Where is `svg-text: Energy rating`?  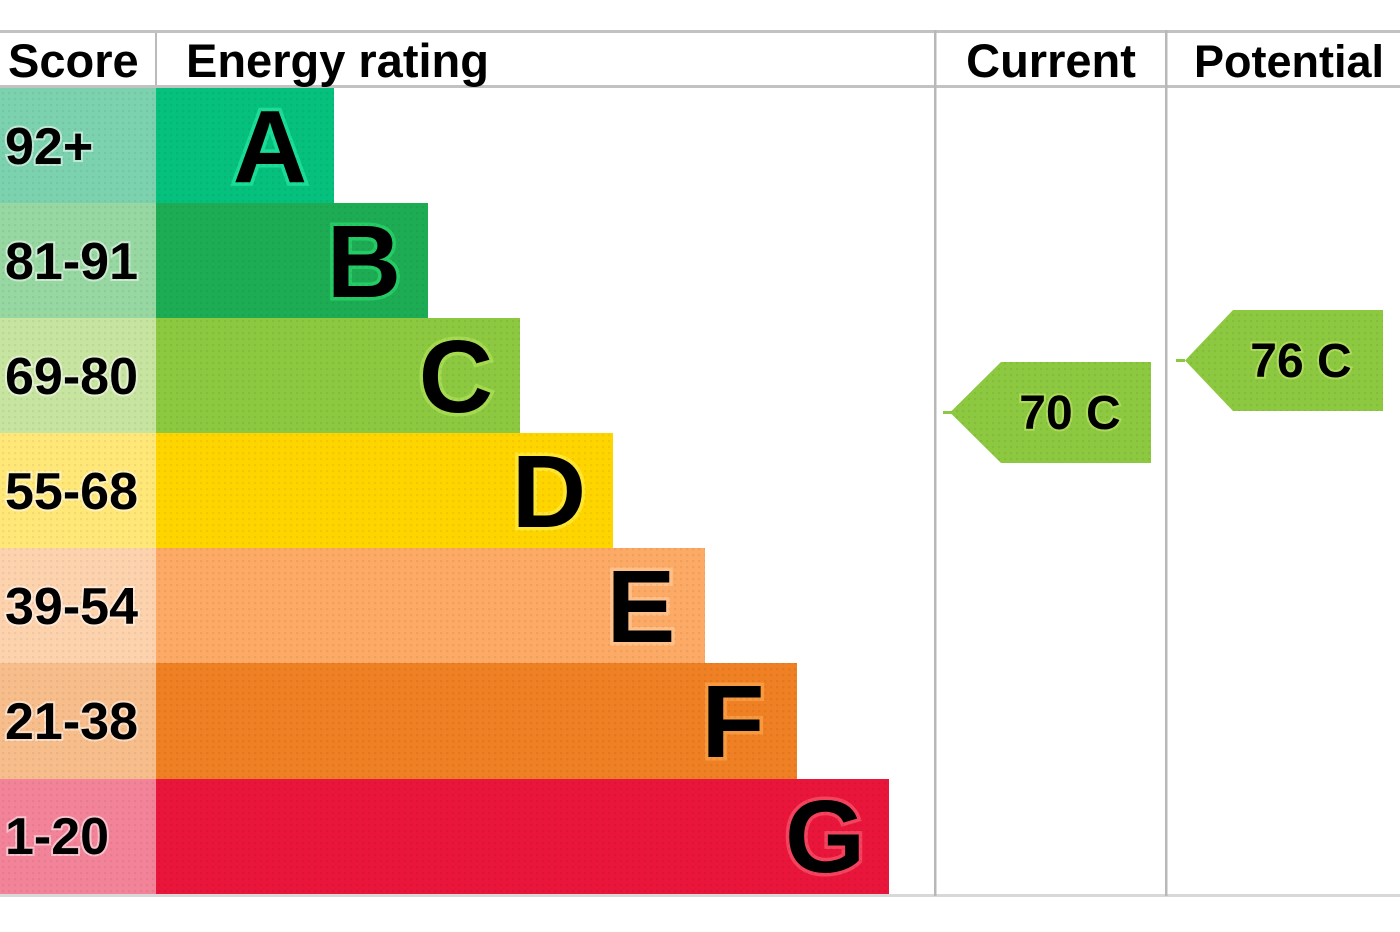
svg-text: Energy rating is located at coordinates (337, 60).